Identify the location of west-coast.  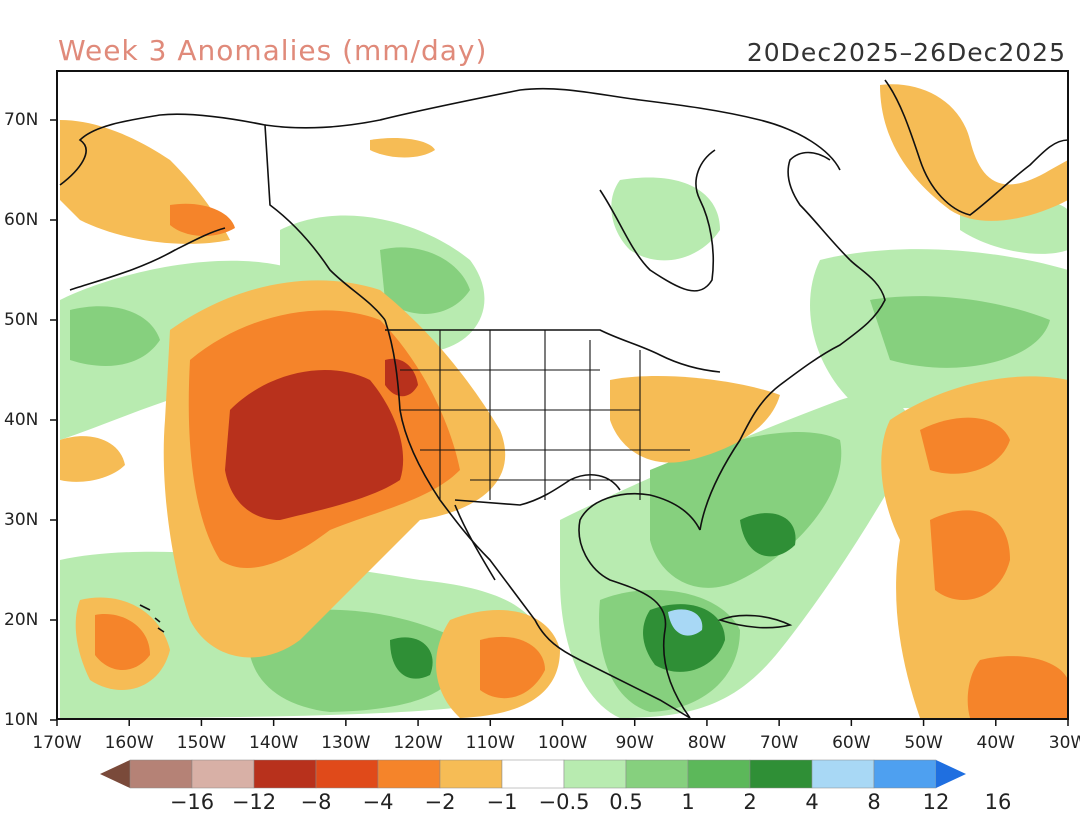
(537, 519).